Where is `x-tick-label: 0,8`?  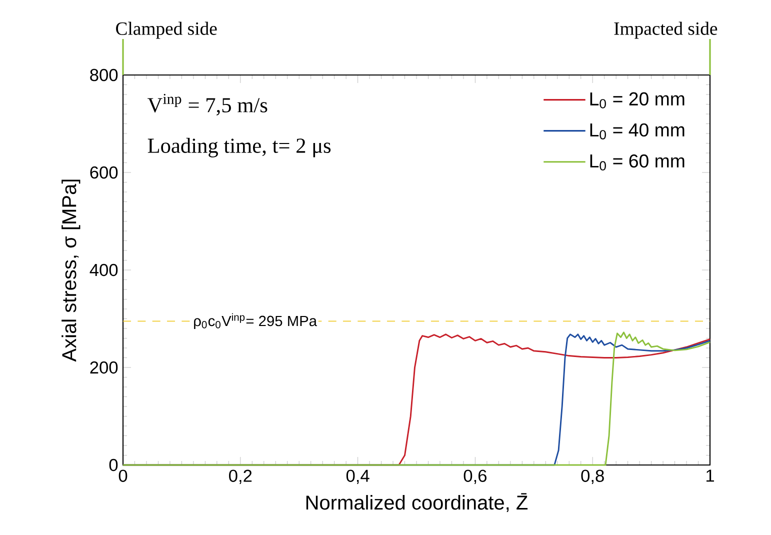 x-tick-label: 0,8 is located at coordinates (592, 477).